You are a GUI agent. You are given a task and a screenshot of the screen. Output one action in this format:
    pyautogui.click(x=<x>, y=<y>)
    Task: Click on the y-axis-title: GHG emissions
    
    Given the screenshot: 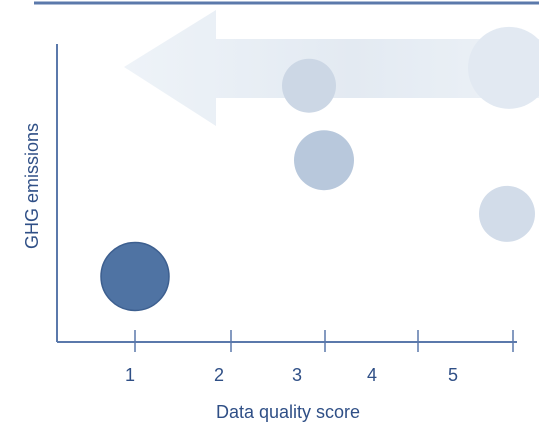 What is the action you would take?
    pyautogui.click(x=32, y=186)
    